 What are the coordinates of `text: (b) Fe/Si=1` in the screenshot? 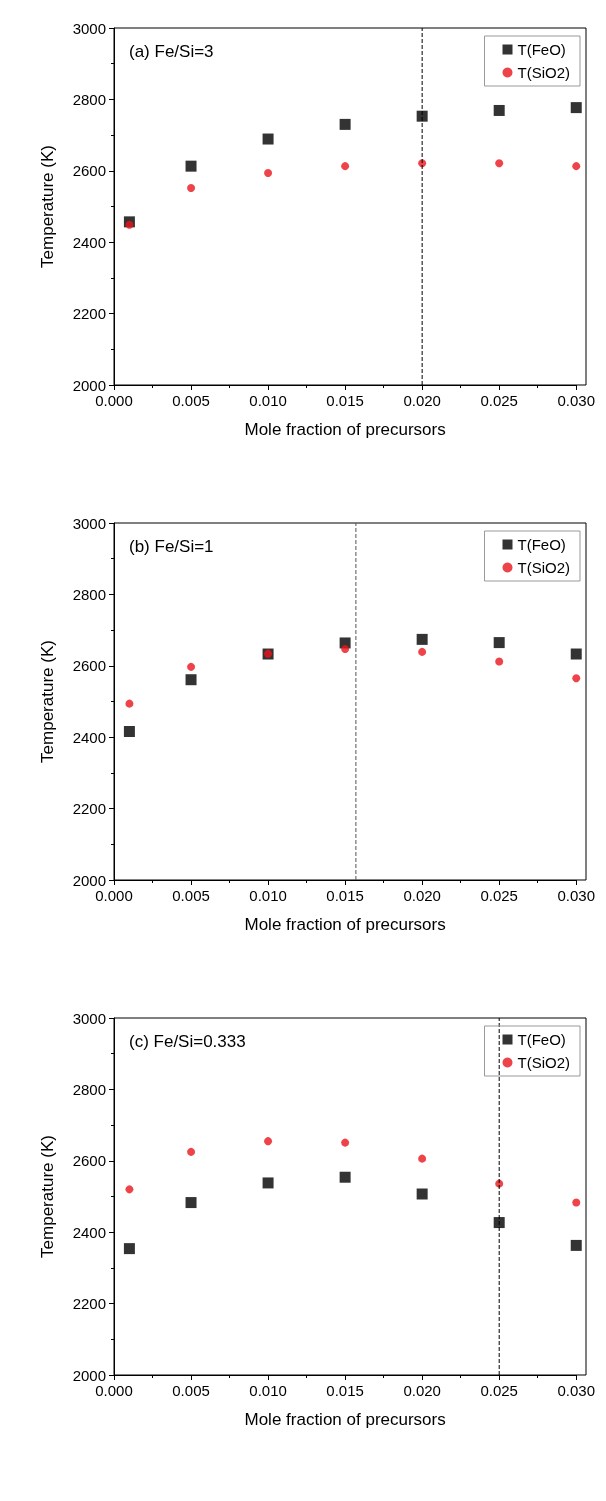 It's located at (171, 546).